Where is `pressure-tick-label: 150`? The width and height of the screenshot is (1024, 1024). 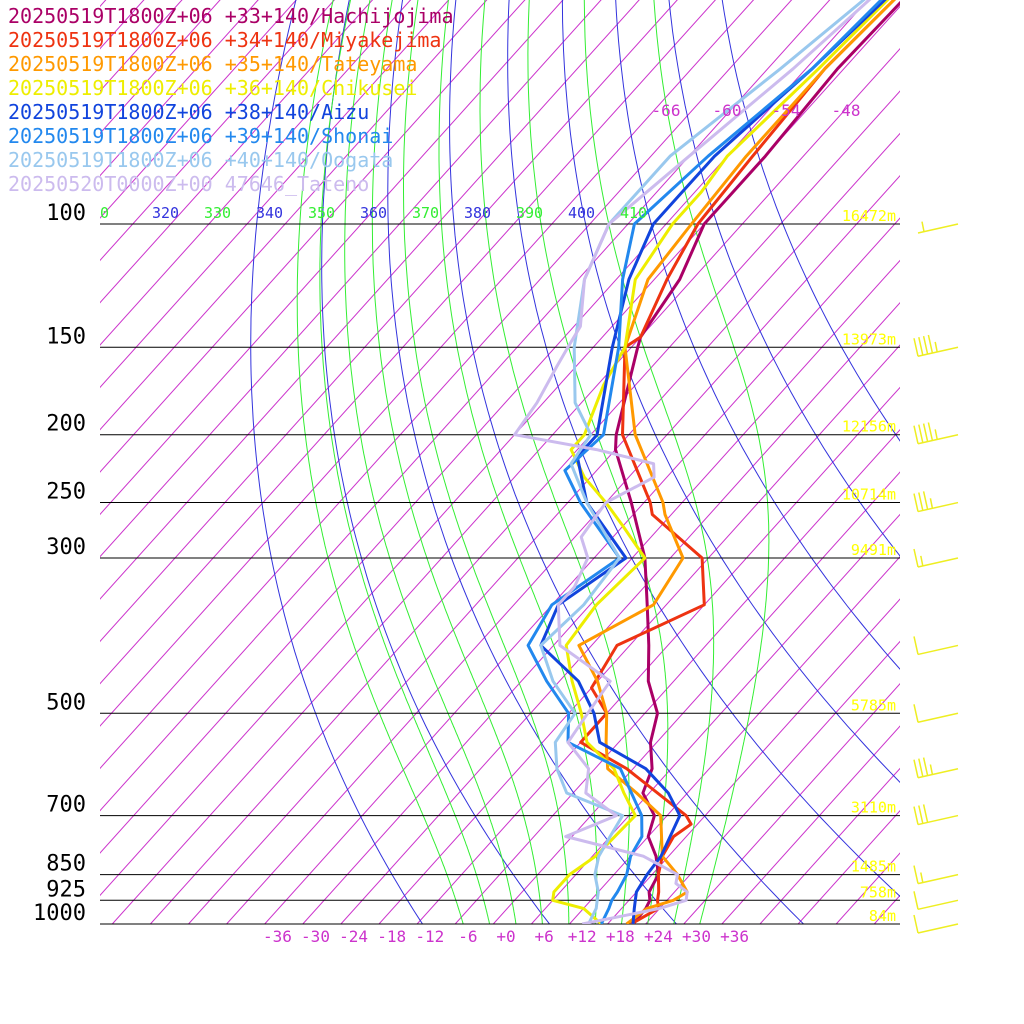 pressure-tick-label: 150 is located at coordinates (66, 336).